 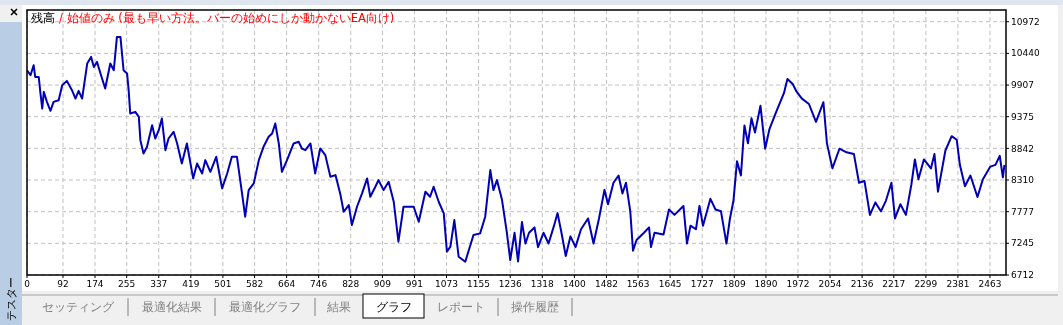 I want to click on y-tick-label: 7777, so click(x=1022, y=211).